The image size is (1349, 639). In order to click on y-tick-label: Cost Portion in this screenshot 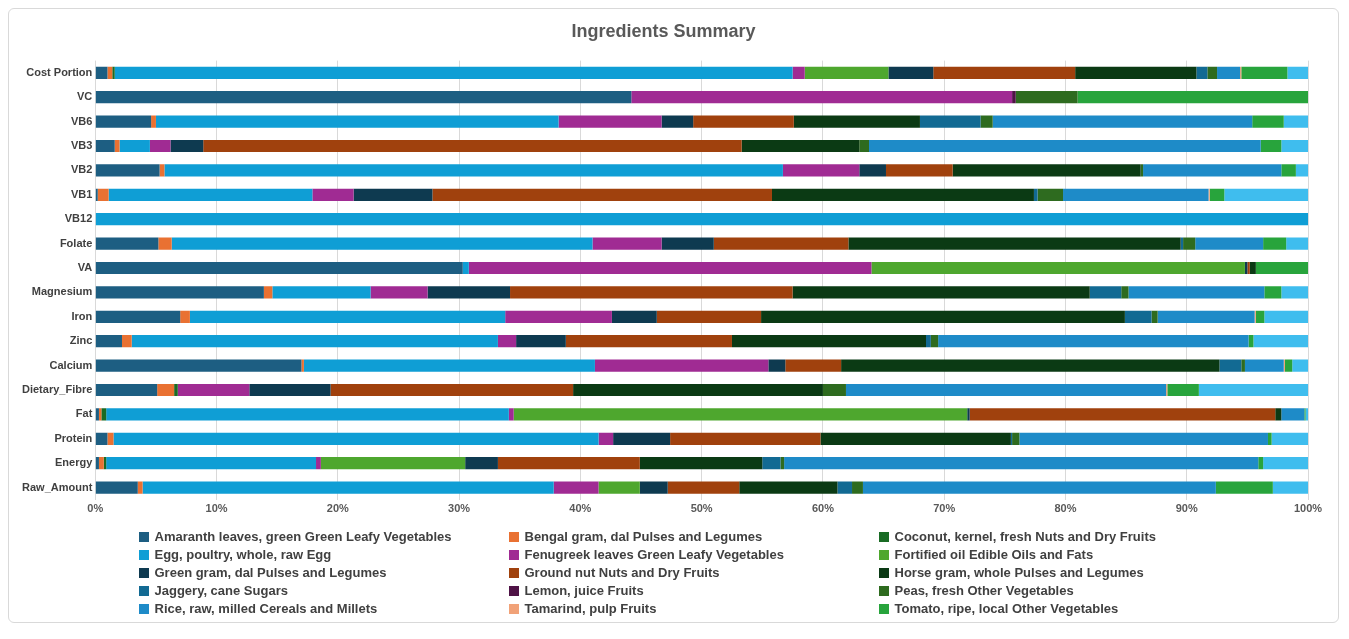, I will do `click(59, 71)`.